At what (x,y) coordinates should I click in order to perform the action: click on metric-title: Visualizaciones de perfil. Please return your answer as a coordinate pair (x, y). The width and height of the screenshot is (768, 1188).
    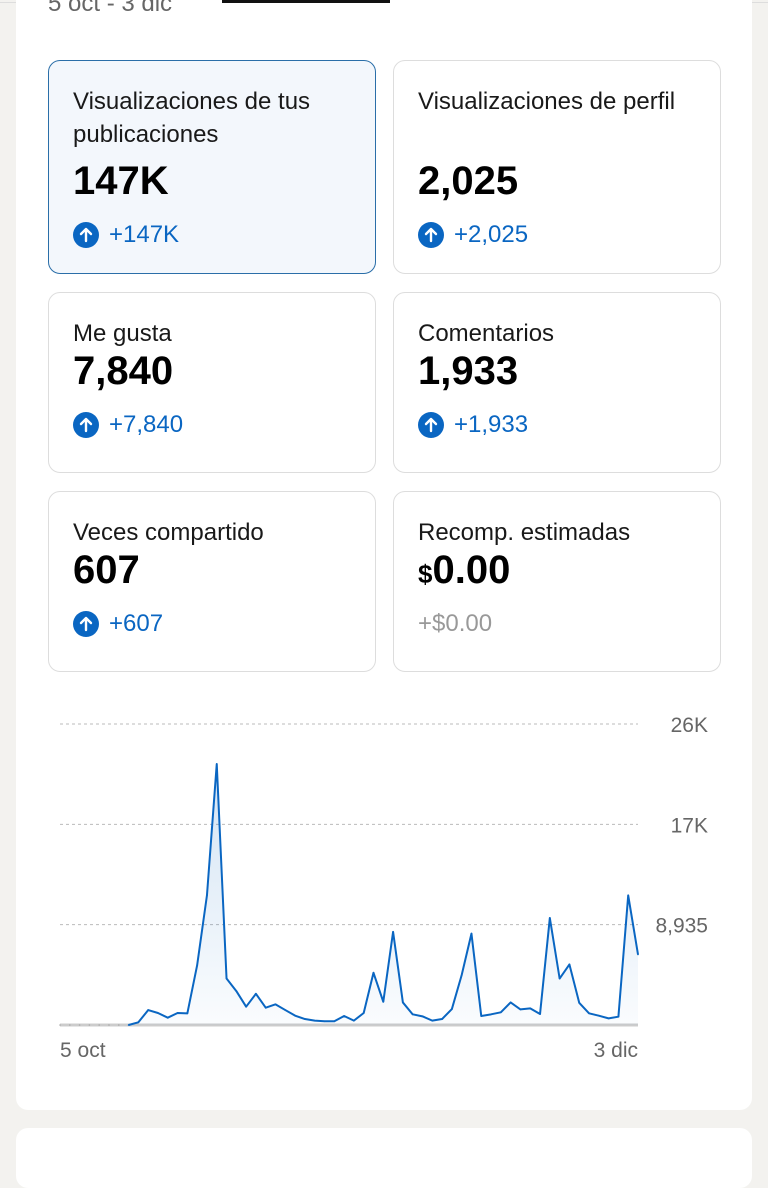
    Looking at the image, I should click on (547, 101).